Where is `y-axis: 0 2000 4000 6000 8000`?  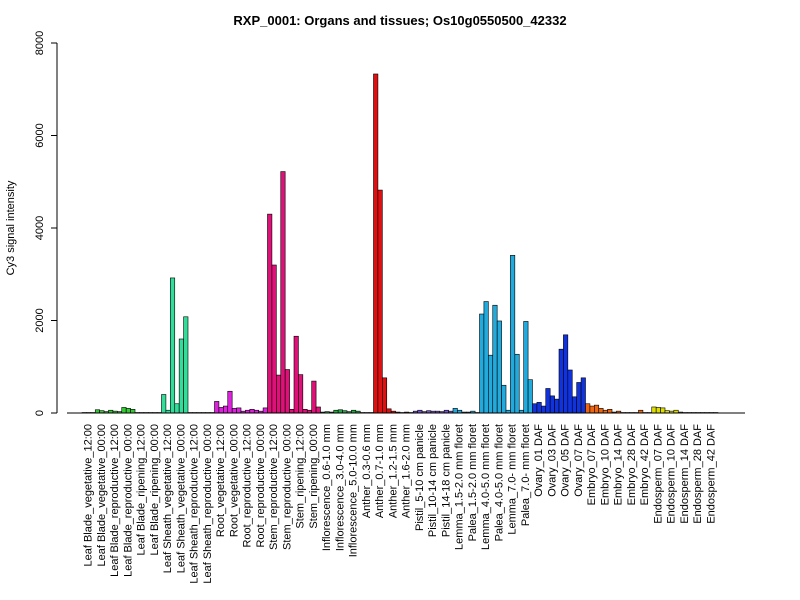
y-axis: 0 2000 4000 6000 8000 is located at coordinates (46, 223).